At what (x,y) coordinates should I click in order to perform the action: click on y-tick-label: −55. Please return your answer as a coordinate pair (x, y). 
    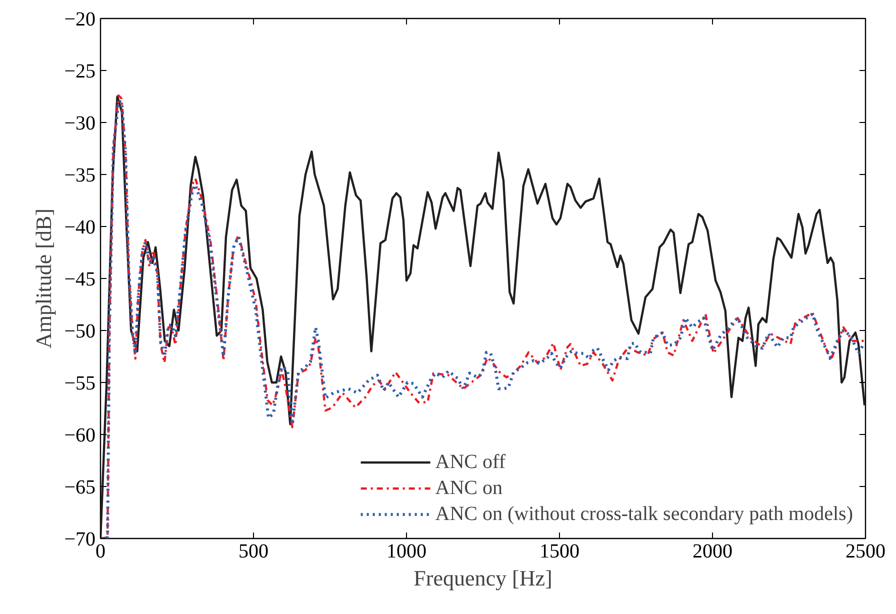
    Looking at the image, I should click on (80, 383).